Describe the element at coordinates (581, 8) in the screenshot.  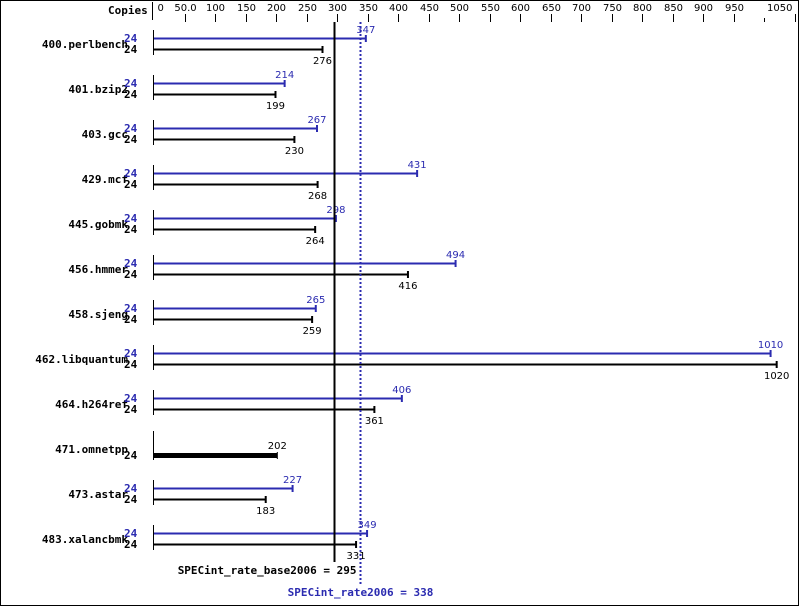
I see `tick-label: 700` at that location.